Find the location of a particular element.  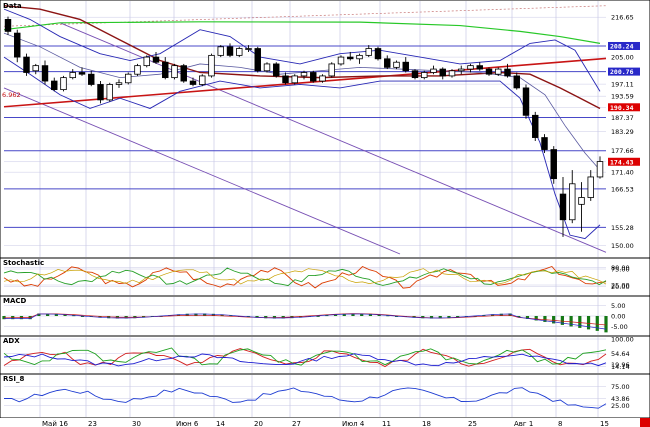

rsi-tick-label: 75.00 is located at coordinates (620, 387).